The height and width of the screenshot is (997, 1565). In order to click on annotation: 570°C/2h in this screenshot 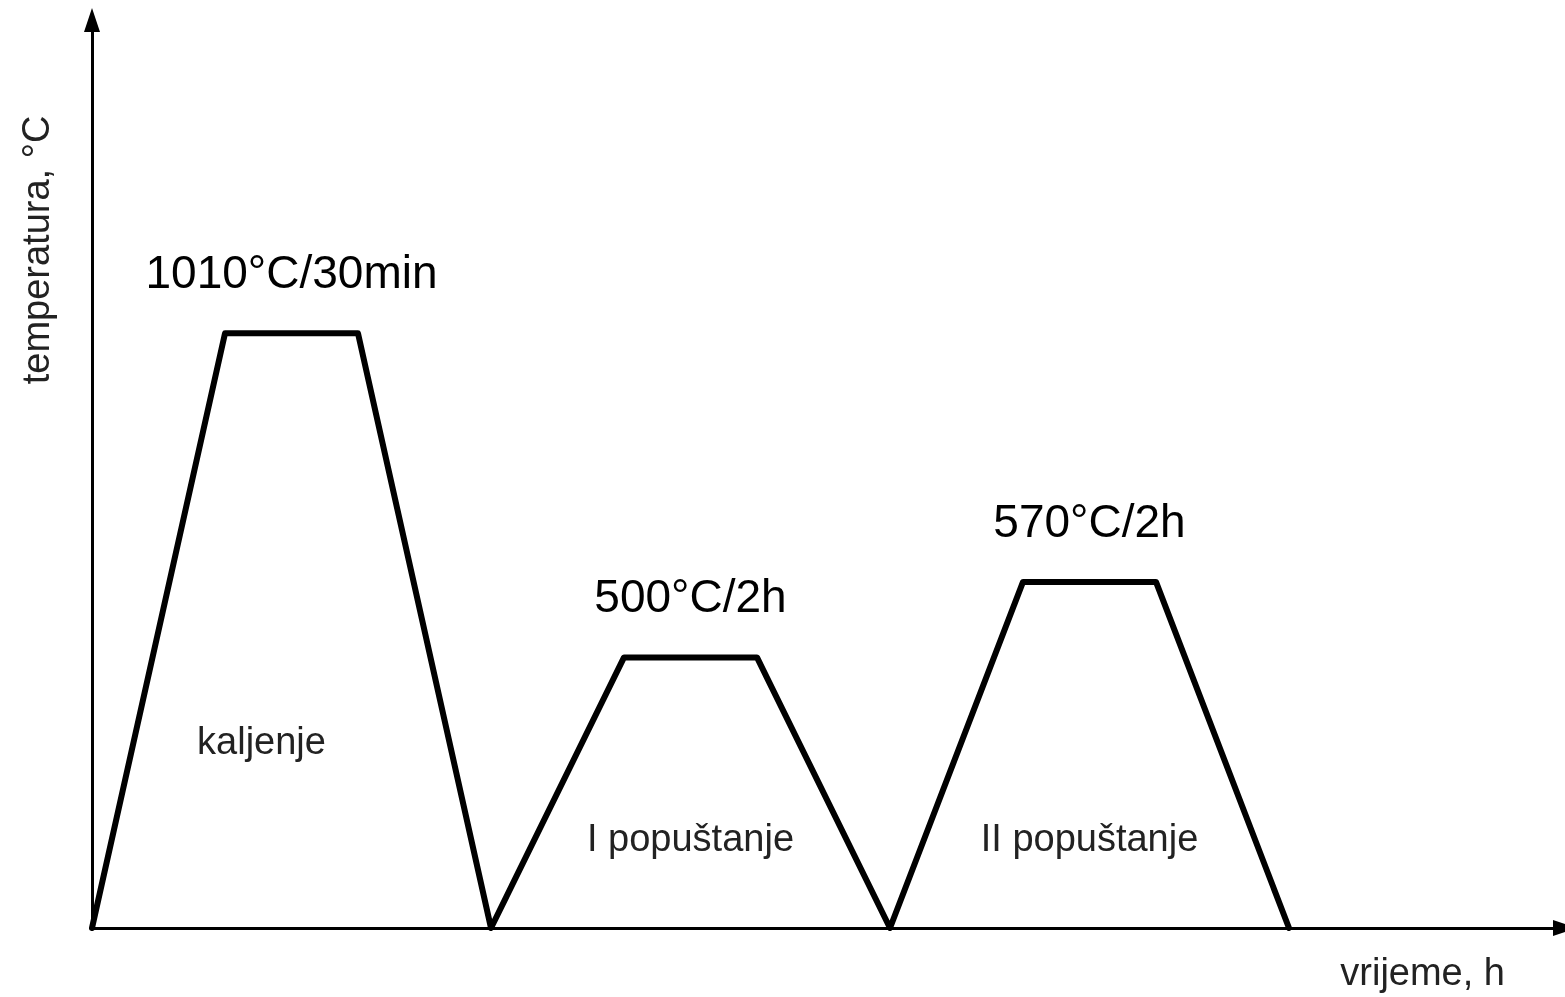, I will do `click(1089, 520)`.